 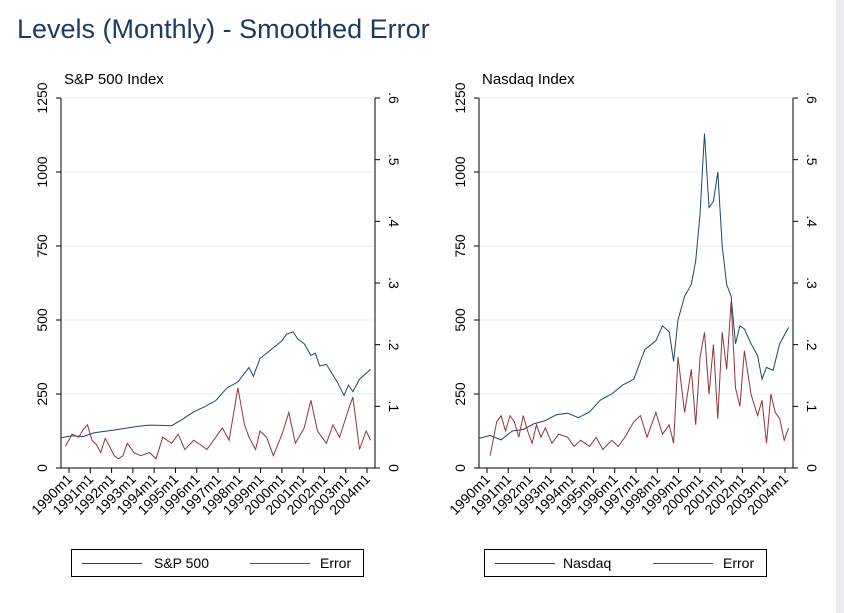 I want to click on legend-label-index: S&P 500, so click(x=182, y=563).